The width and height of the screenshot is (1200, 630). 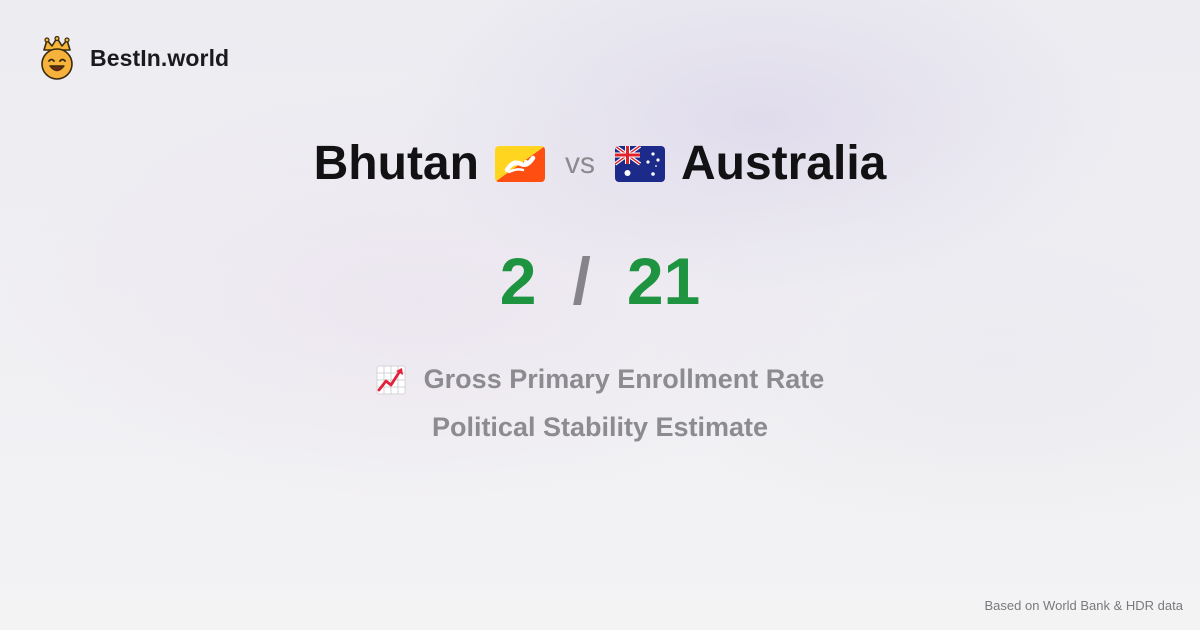 What do you see at coordinates (579, 163) in the screenshot?
I see `vs-label: vs` at bounding box center [579, 163].